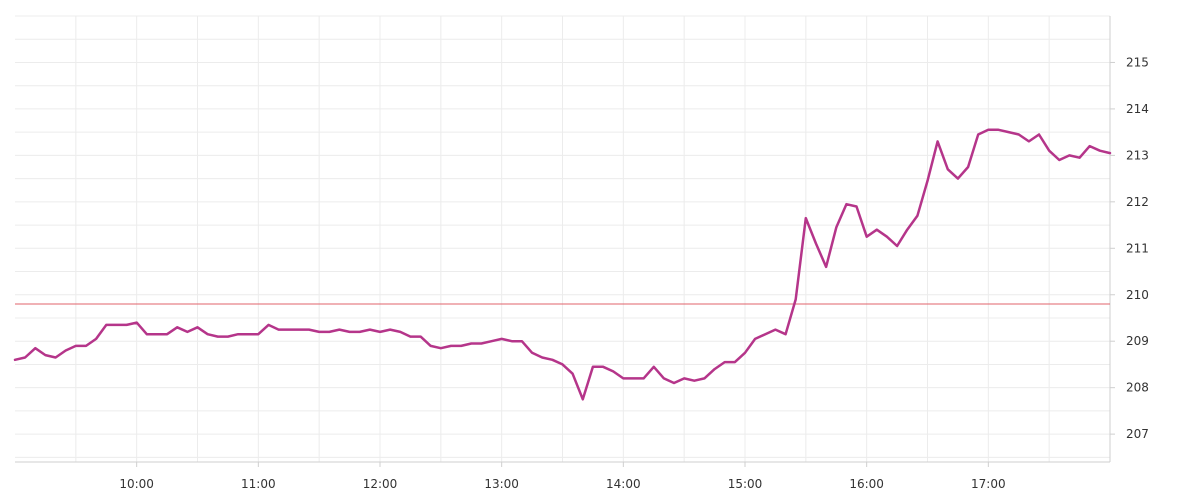 This screenshot has width=1200, height=500. What do you see at coordinates (1137, 248) in the screenshot?
I see `y-tick-label: 211` at bounding box center [1137, 248].